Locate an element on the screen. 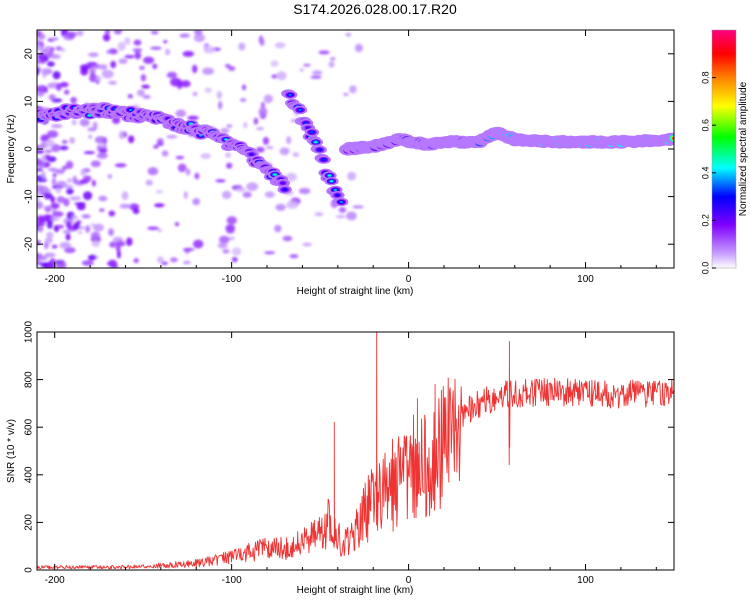 The width and height of the screenshot is (750, 600). x-tick-label: 0 is located at coordinates (409, 279).